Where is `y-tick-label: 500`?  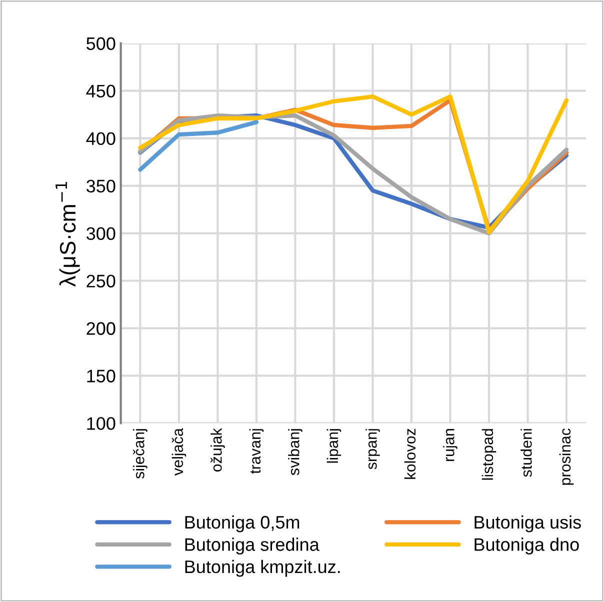 y-tick-label: 500 is located at coordinates (101, 43).